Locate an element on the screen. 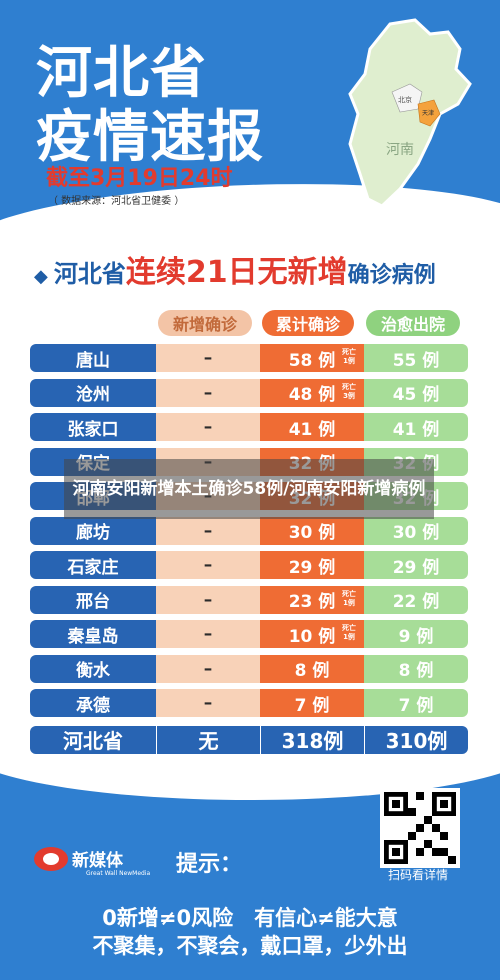 The height and width of the screenshot is (980, 500). total-city-cell-text: 河北省 is located at coordinates (93, 741).